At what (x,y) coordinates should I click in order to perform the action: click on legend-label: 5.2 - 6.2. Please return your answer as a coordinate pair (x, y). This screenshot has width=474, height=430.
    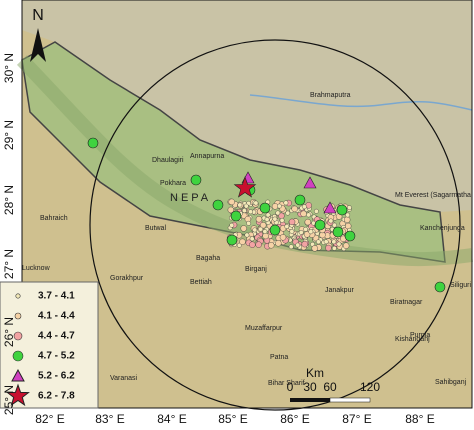
    Looking at the image, I should click on (56, 376).